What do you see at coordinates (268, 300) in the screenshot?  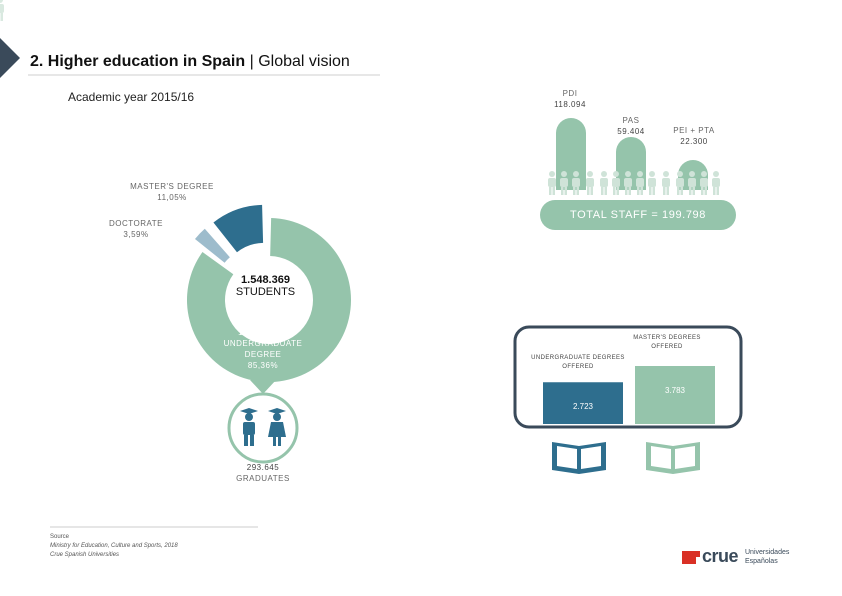 I see `donut-slice-undergraduate` at bounding box center [268, 300].